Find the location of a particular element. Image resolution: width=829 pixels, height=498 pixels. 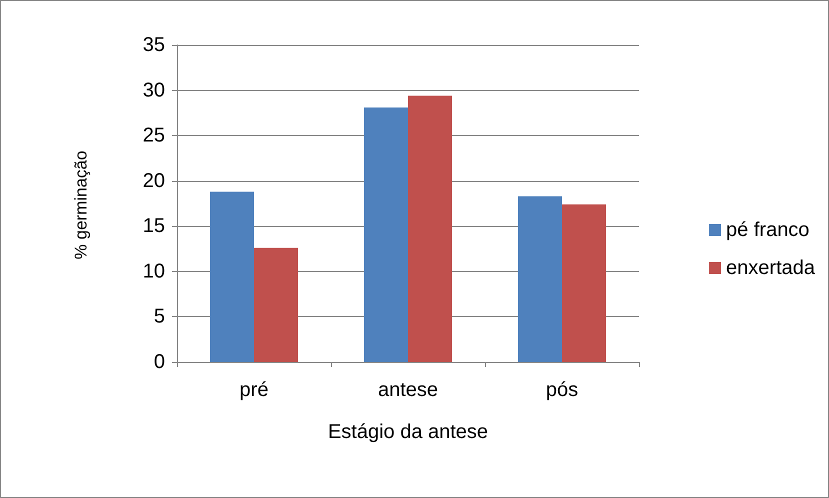

y-tick-label: 35 is located at coordinates (153, 45).